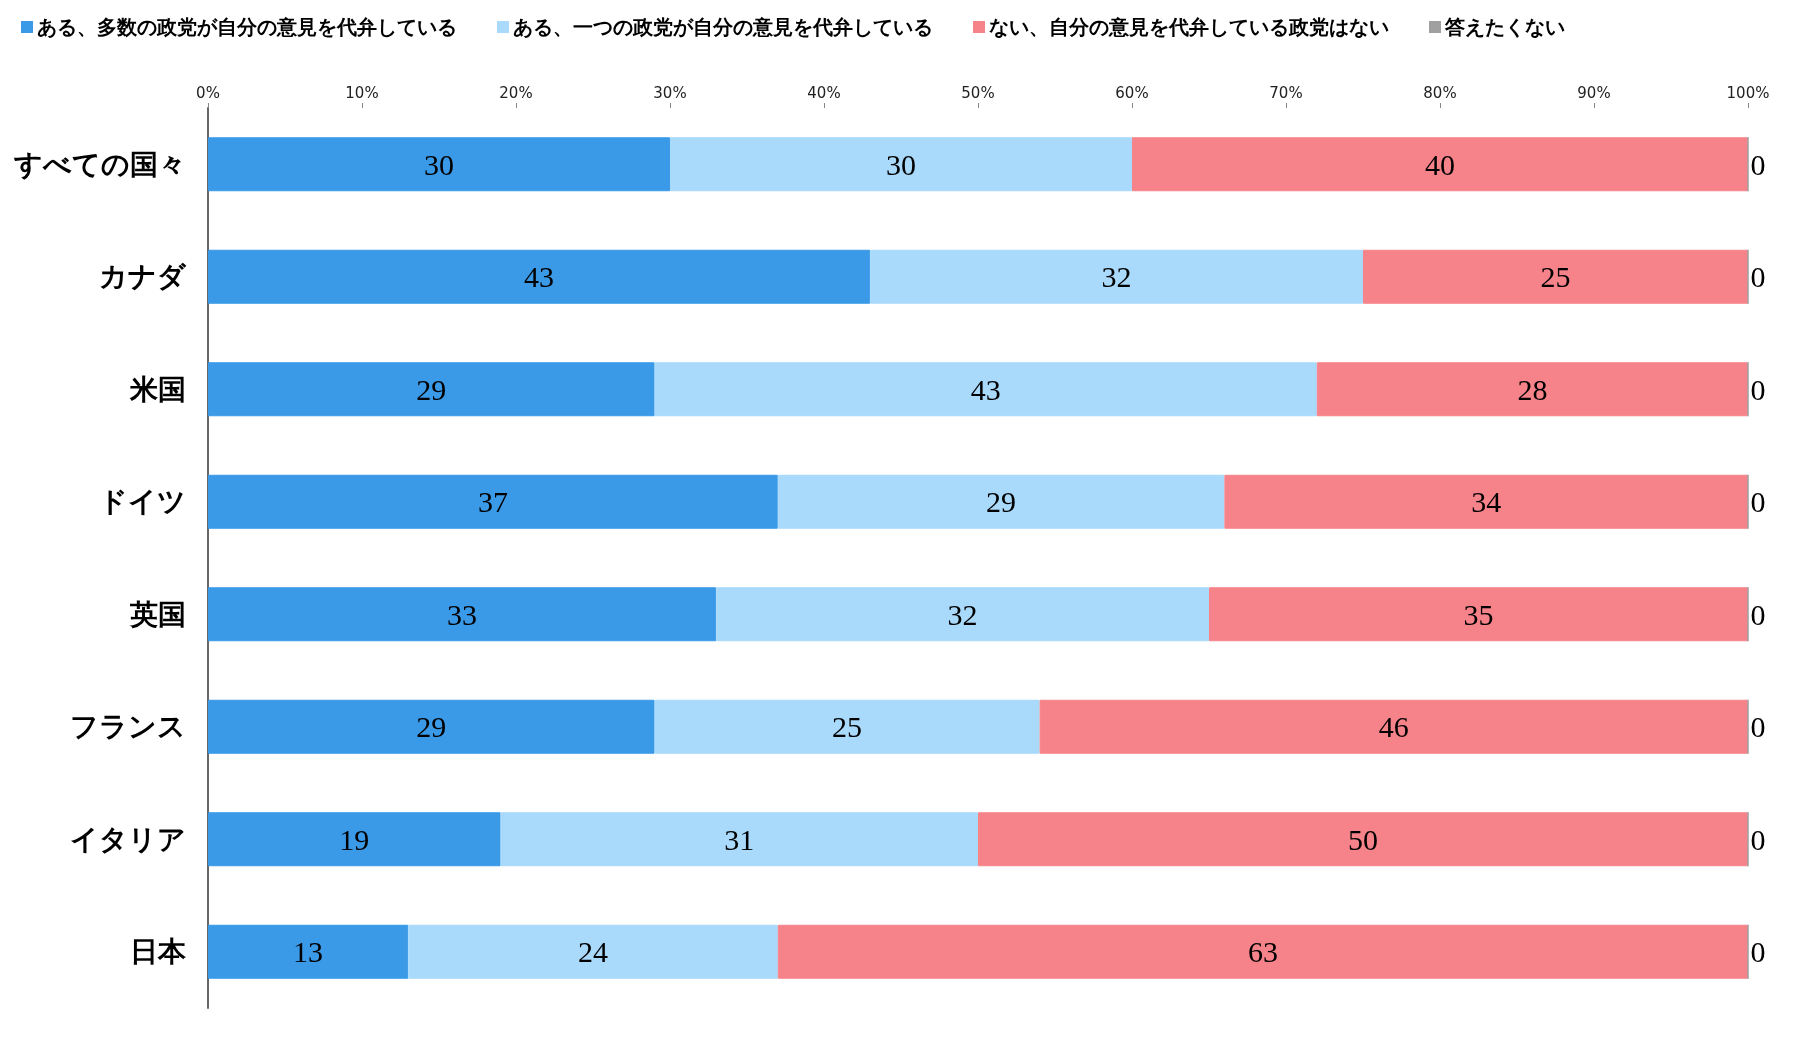 The height and width of the screenshot is (1039, 1799). What do you see at coordinates (142, 502) in the screenshot?
I see `y-tick-label: ドイツ` at bounding box center [142, 502].